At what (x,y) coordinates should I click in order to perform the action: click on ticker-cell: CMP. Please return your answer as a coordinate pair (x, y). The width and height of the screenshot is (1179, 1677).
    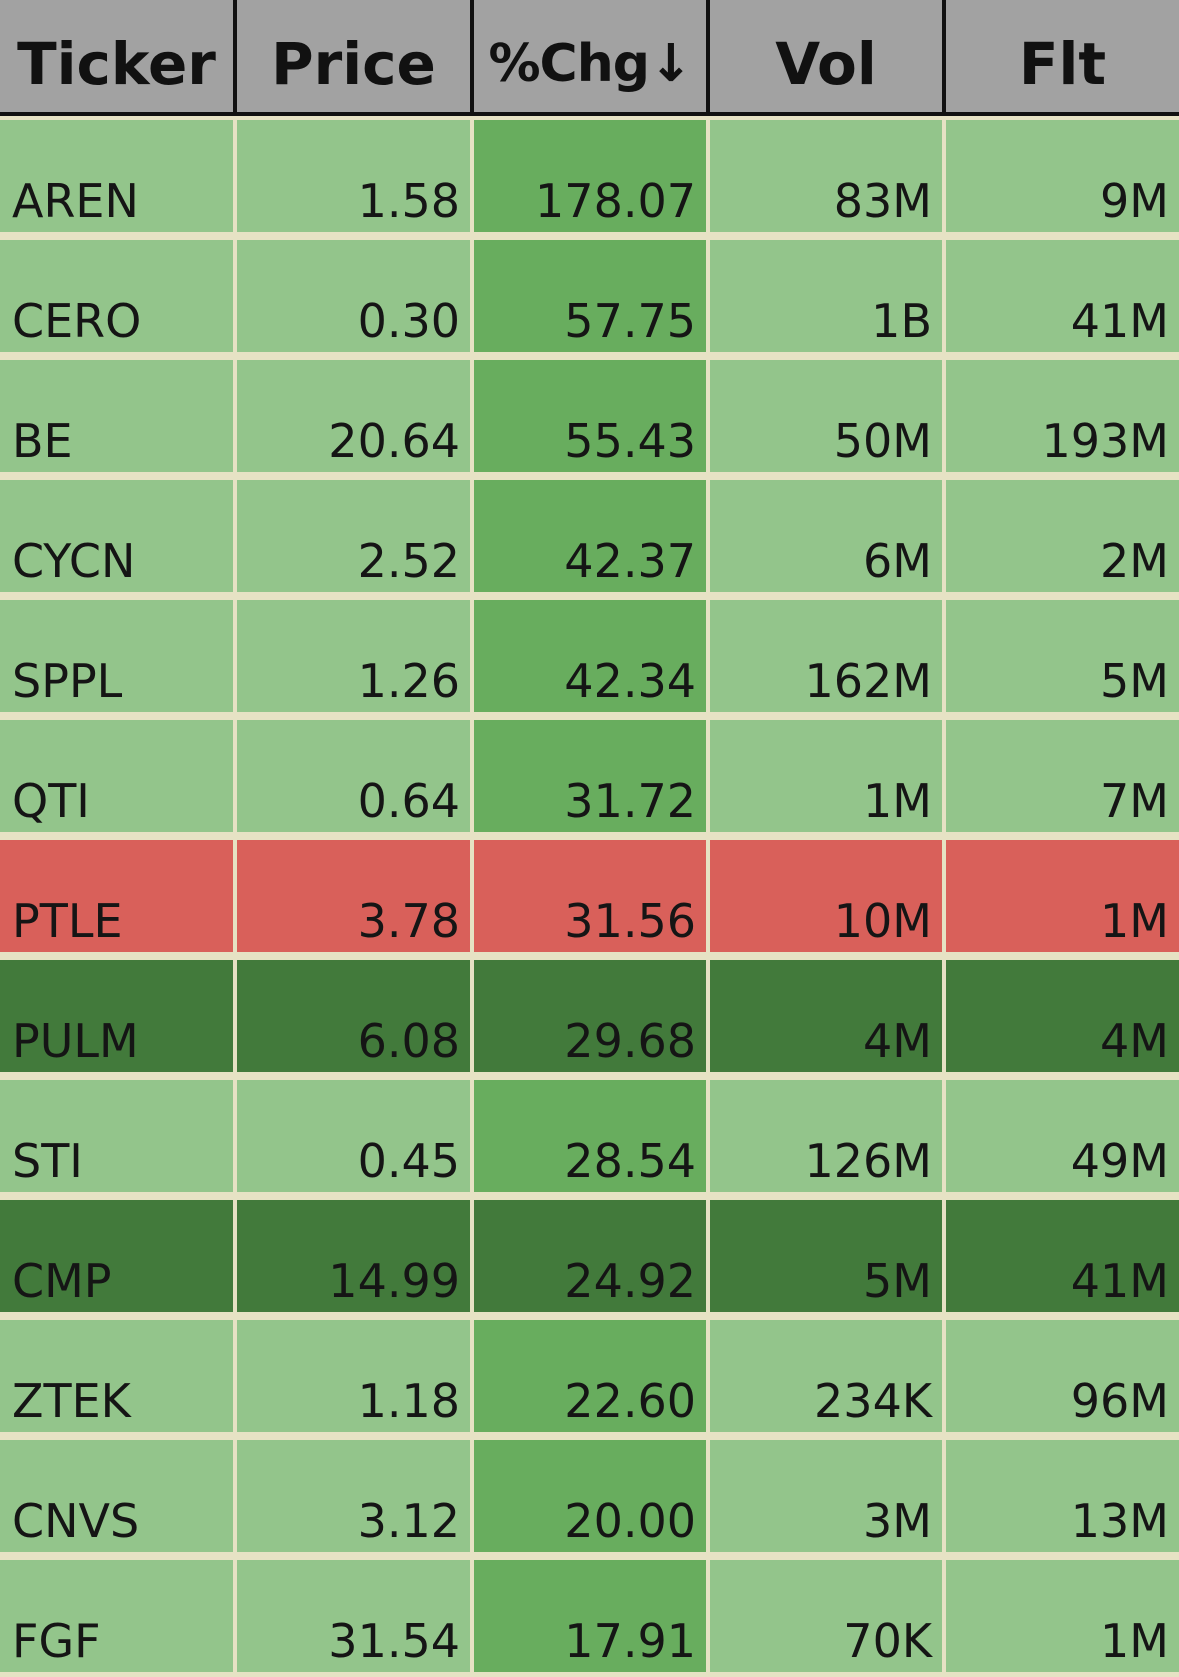
    Looking at the image, I should click on (116, 1256).